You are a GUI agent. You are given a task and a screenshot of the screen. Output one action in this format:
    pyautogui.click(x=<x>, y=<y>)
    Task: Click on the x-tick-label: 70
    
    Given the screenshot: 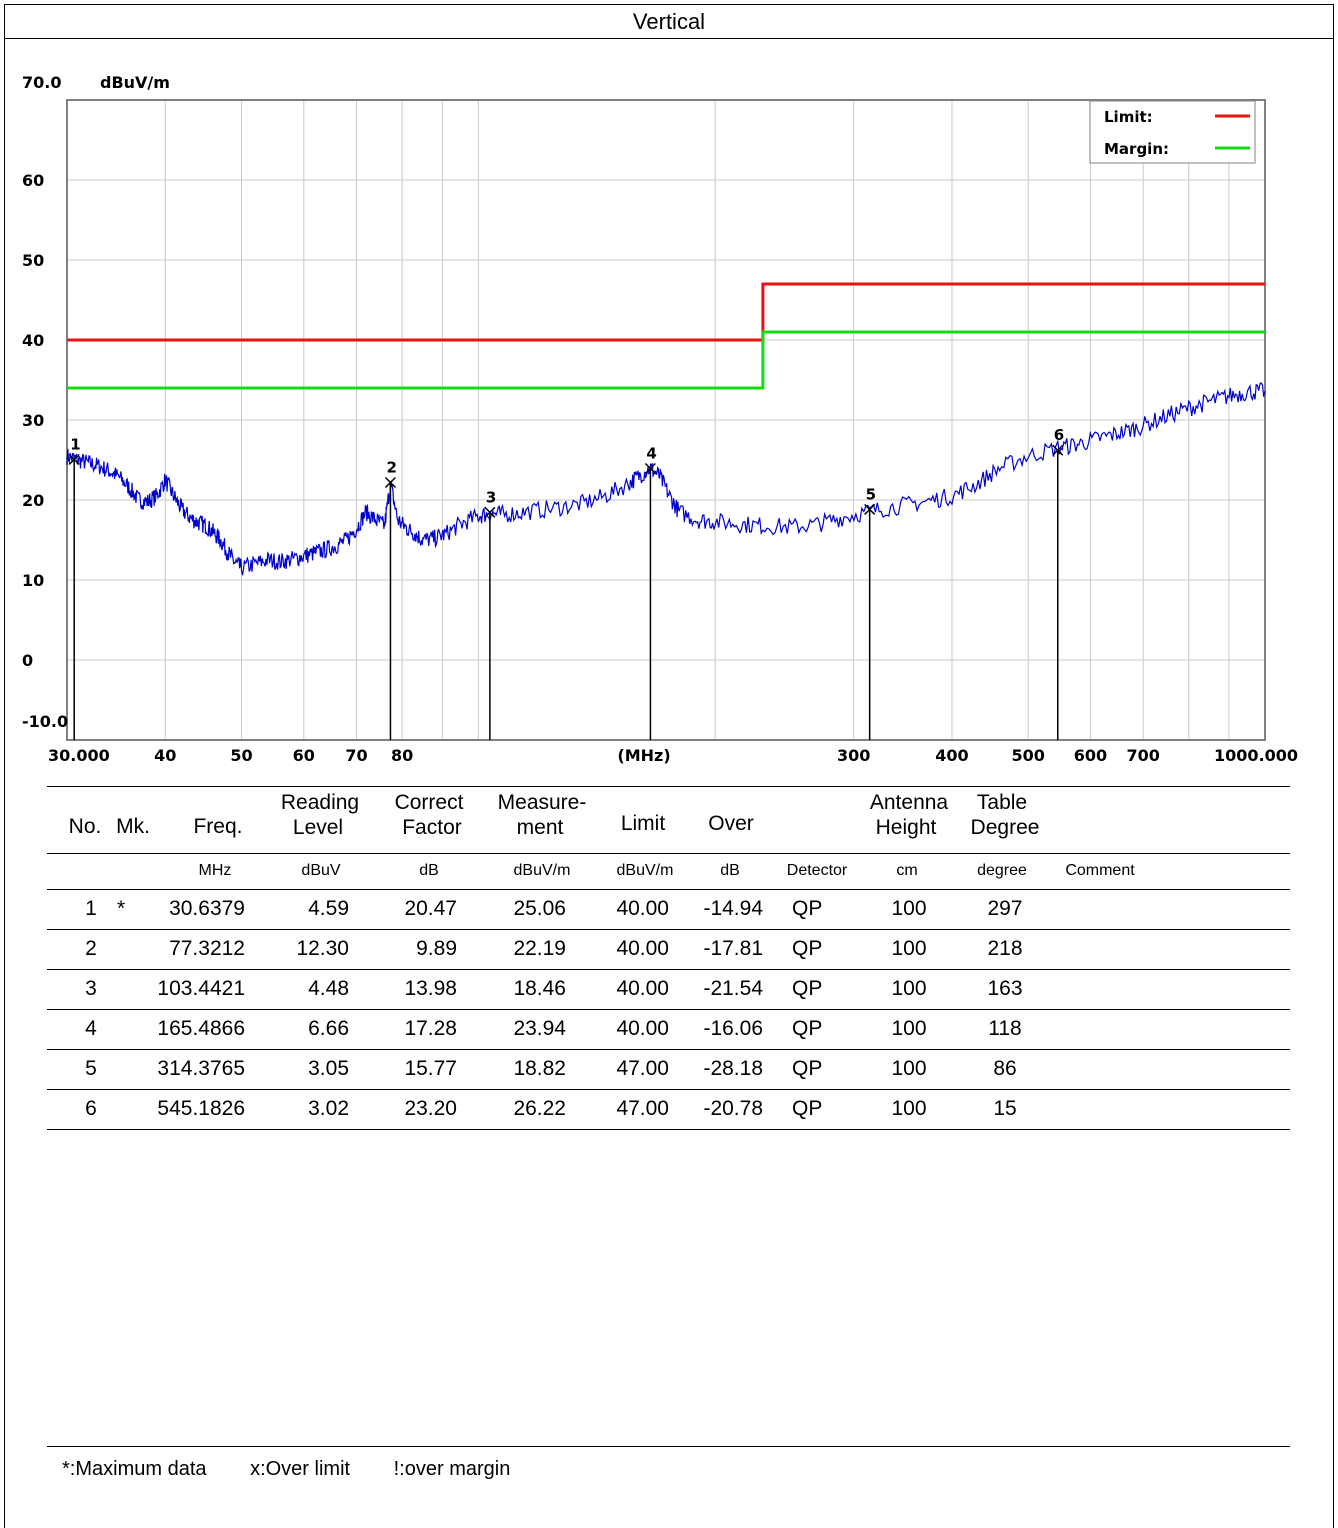 What is the action you would take?
    pyautogui.click(x=356, y=755)
    